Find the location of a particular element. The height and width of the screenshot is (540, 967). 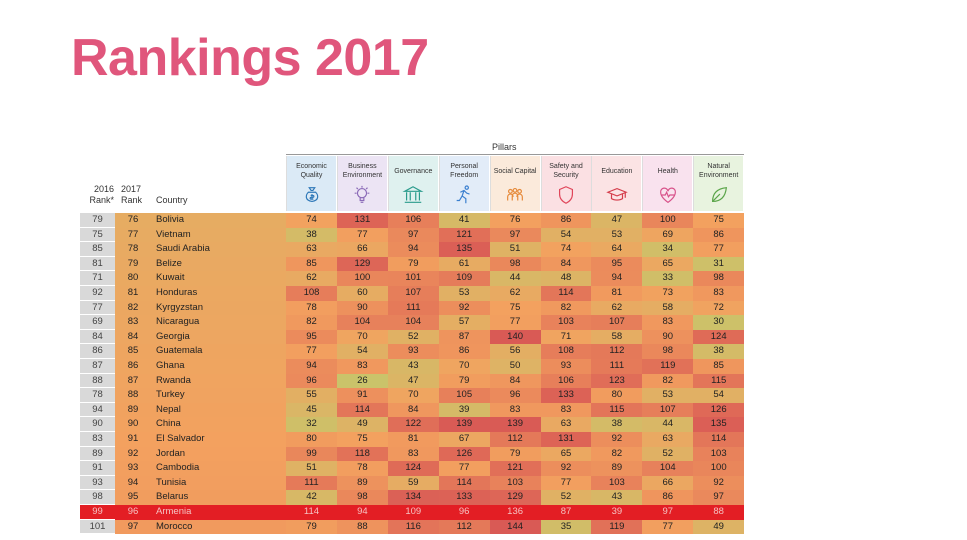

country-cell: Kyrgyzstan is located at coordinates (179, 307).